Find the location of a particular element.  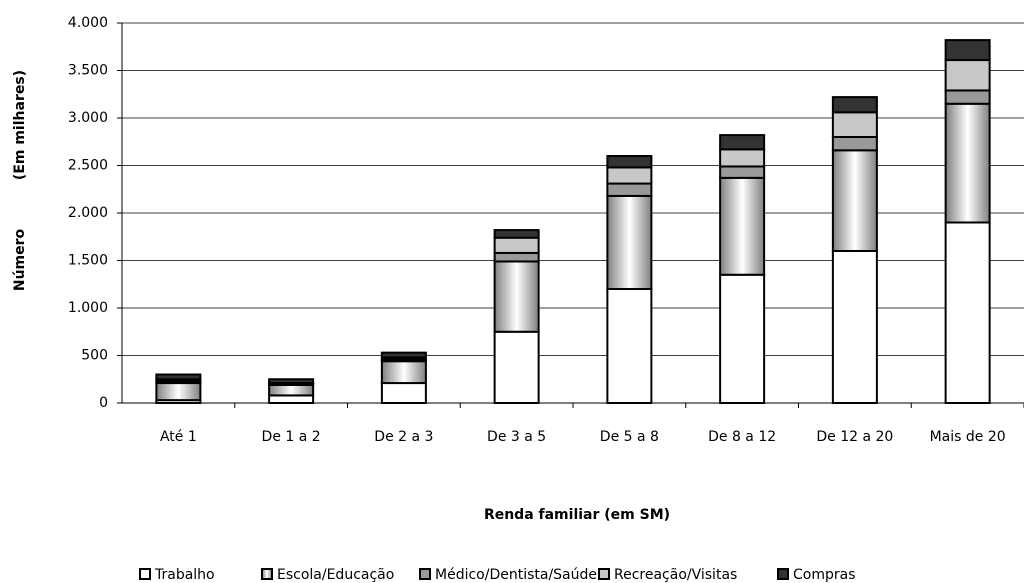

legend-label: Médico/Dentista/Saúde is located at coordinates (516, 575).